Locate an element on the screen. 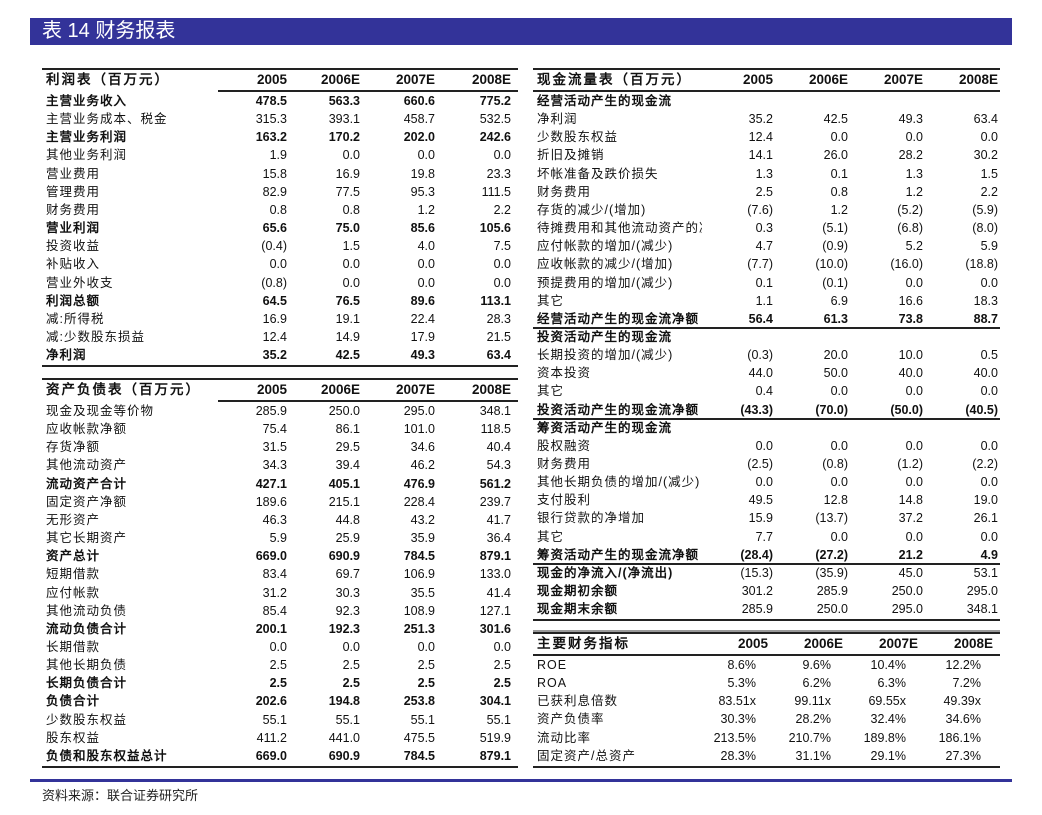 The width and height of the screenshot is (1042, 815). table-row: 长期借款 0.0 0.0 0.0 0.0 is located at coordinates (280, 647).